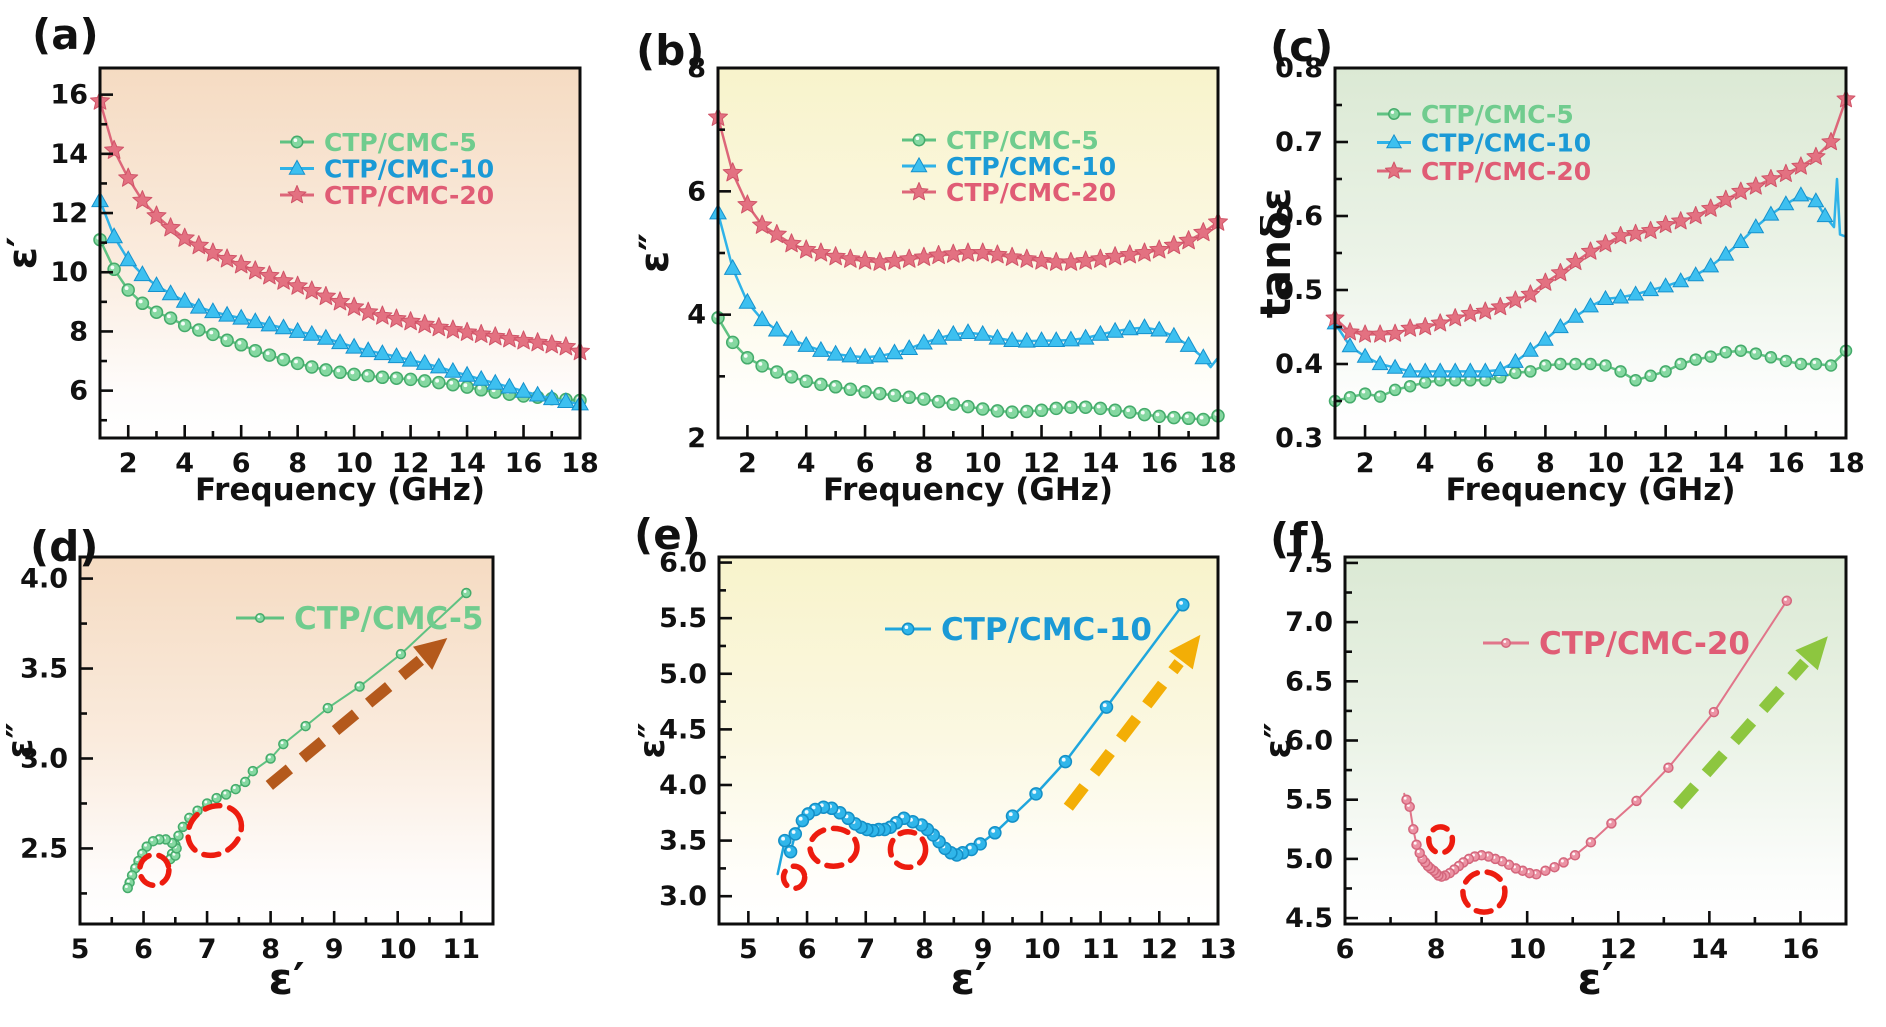  What do you see at coordinates (683, 785) in the screenshot?
I see `svg-text: 4.0` at bounding box center [683, 785].